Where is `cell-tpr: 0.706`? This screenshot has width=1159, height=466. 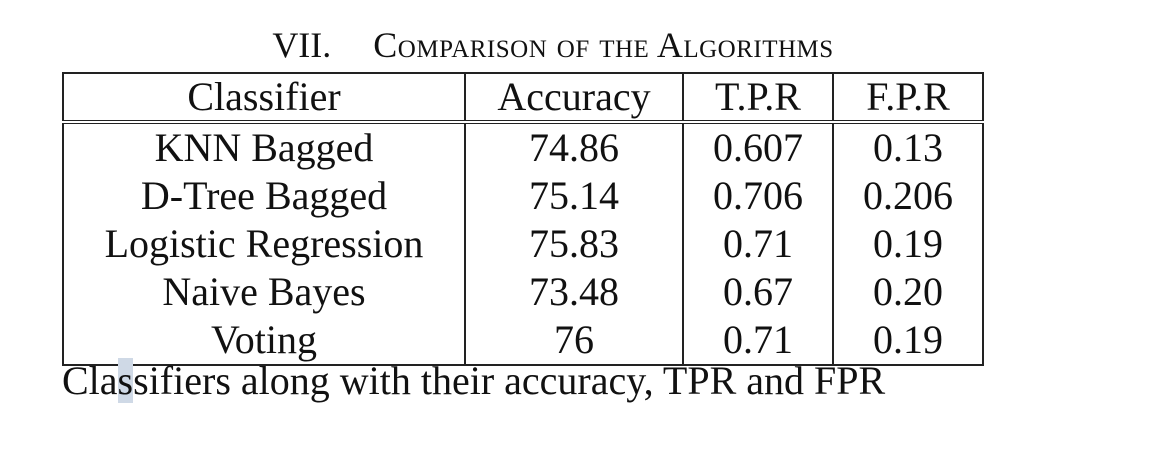
cell-tpr: 0.706 is located at coordinates (758, 196).